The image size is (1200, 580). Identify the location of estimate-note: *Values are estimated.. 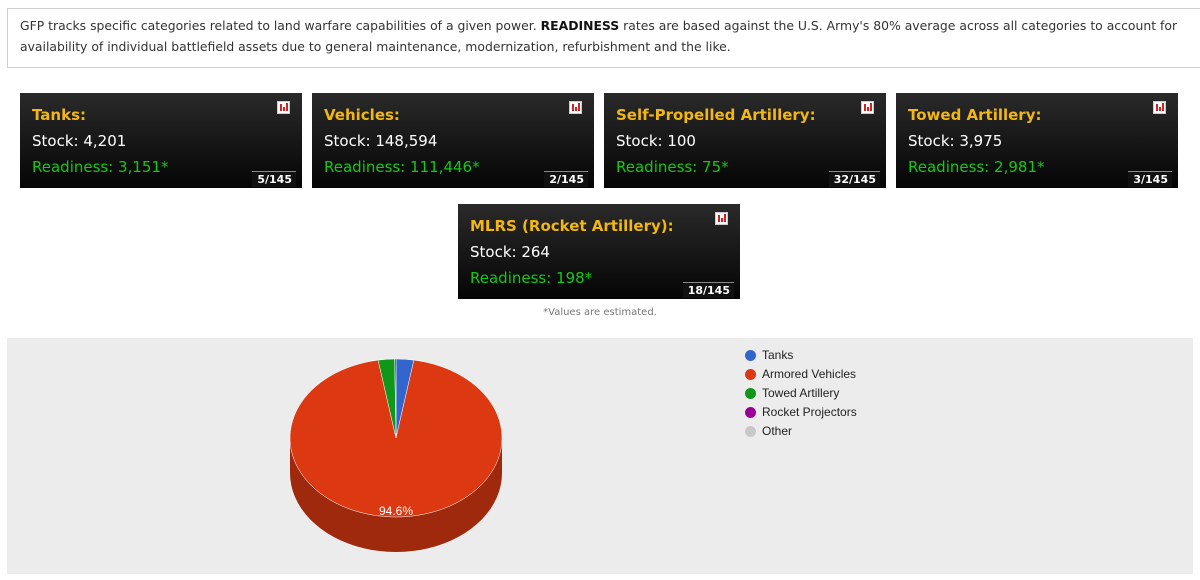
(600, 312).